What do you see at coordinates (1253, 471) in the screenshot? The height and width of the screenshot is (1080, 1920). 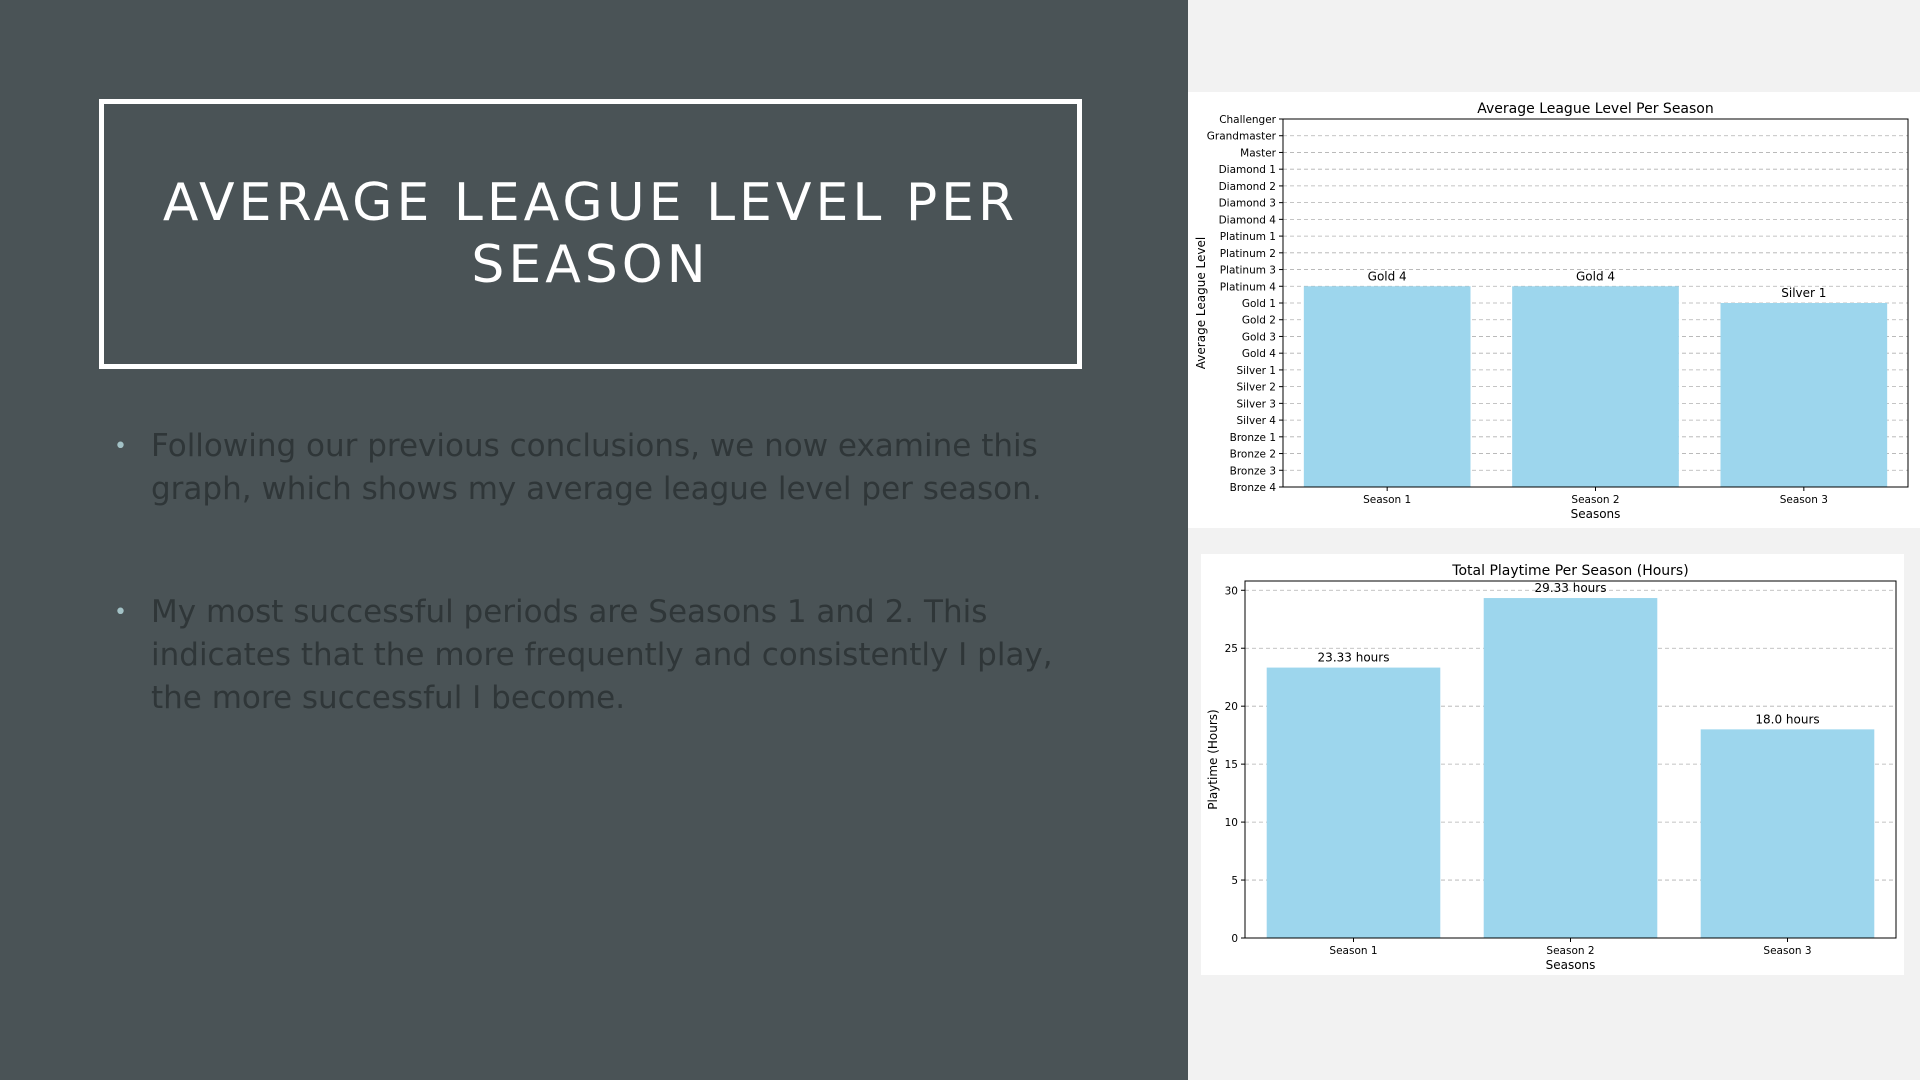 I see `y-tick-label: Bronze 3` at bounding box center [1253, 471].